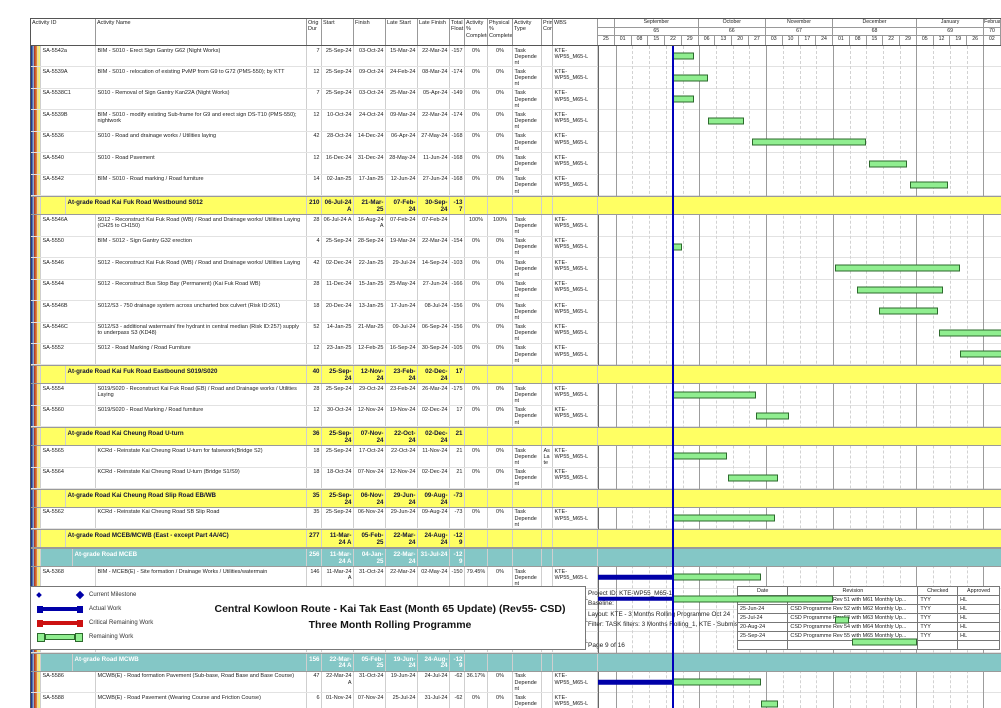 The height and width of the screenshot is (708, 1001). What do you see at coordinates (314, 437) in the screenshot?
I see `orig-dur-cell: 36` at bounding box center [314, 437].